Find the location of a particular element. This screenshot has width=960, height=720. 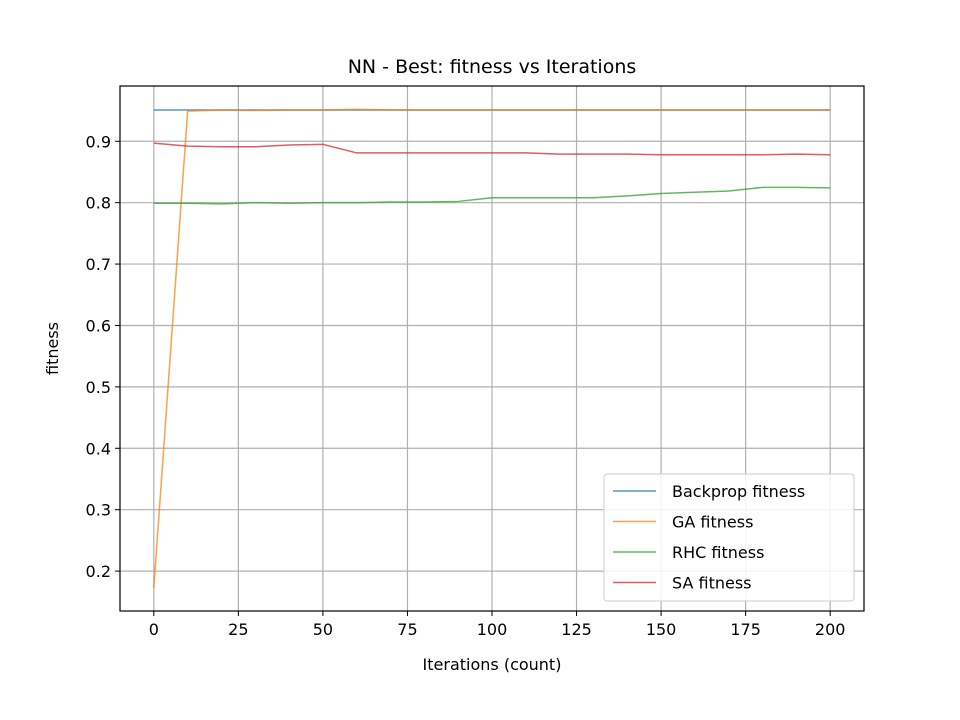

x-tick-label: 25 is located at coordinates (238, 629).